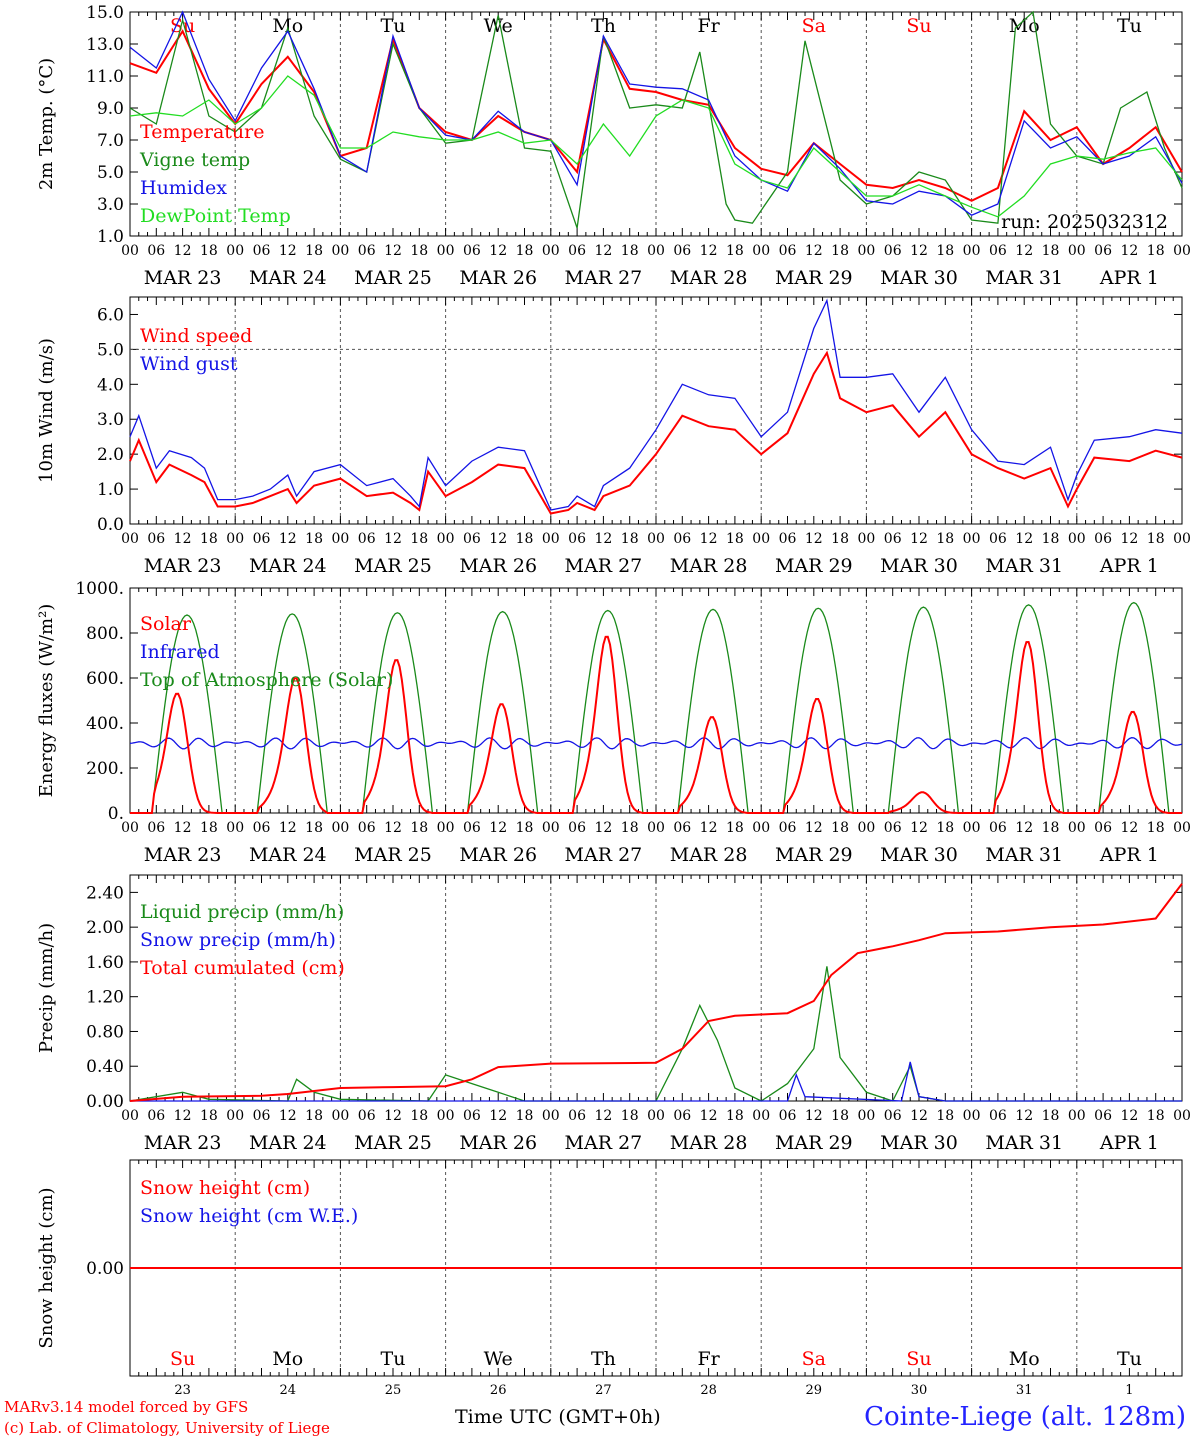 This screenshot has width=1194, height=1444. What do you see at coordinates (183, 278) in the screenshot?
I see `date-label: MAR 23` at bounding box center [183, 278].